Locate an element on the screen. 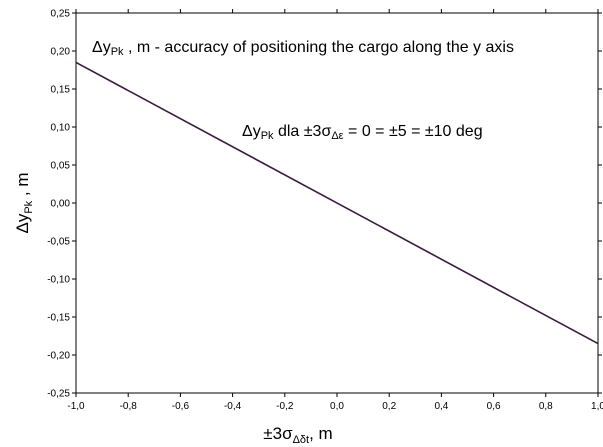  x-tick-label: 0,6 is located at coordinates (494, 406).